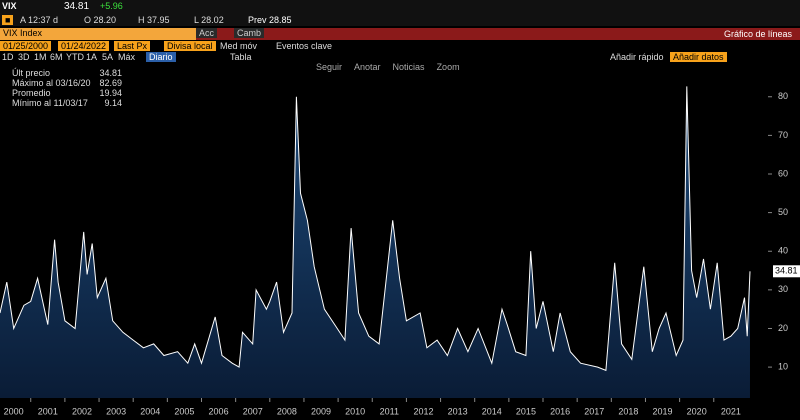 The width and height of the screenshot is (800, 420). I want to click on x-tick-label: 2008, so click(287, 411).